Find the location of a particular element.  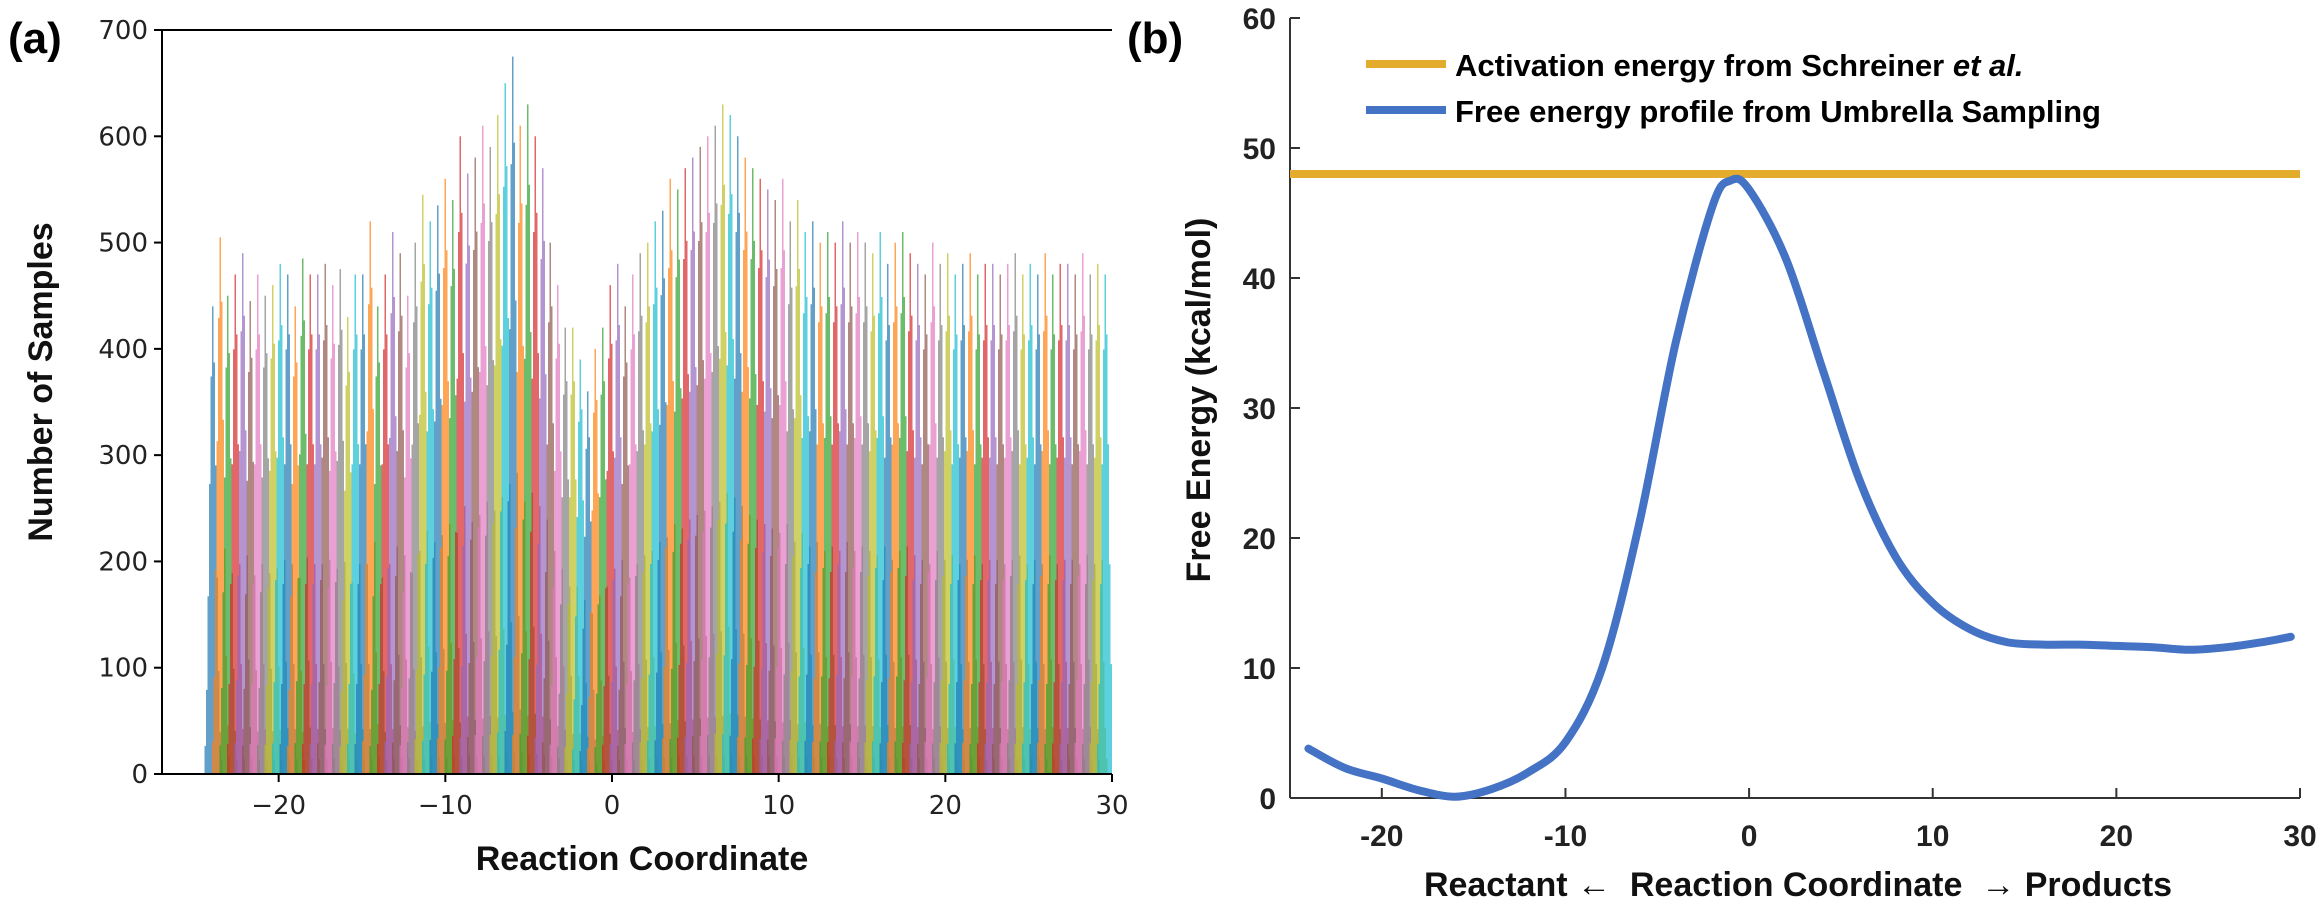

y-tick-label-a: 200 is located at coordinates (123, 562).